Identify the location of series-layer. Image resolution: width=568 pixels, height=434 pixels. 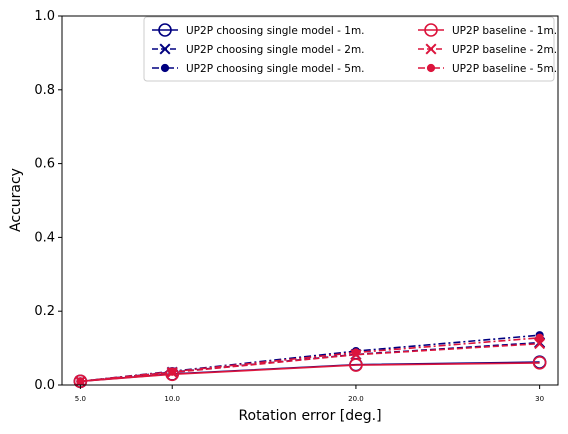
(310, 360).